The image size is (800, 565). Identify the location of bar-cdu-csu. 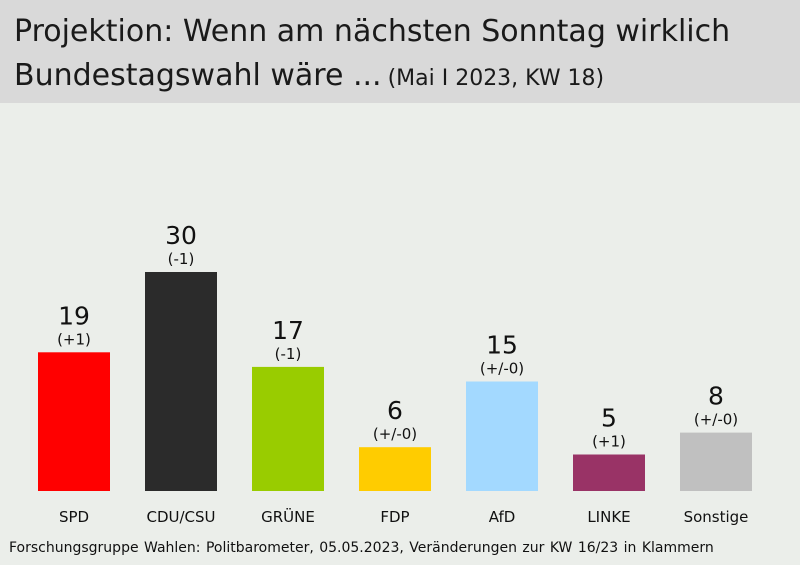
(181, 381).